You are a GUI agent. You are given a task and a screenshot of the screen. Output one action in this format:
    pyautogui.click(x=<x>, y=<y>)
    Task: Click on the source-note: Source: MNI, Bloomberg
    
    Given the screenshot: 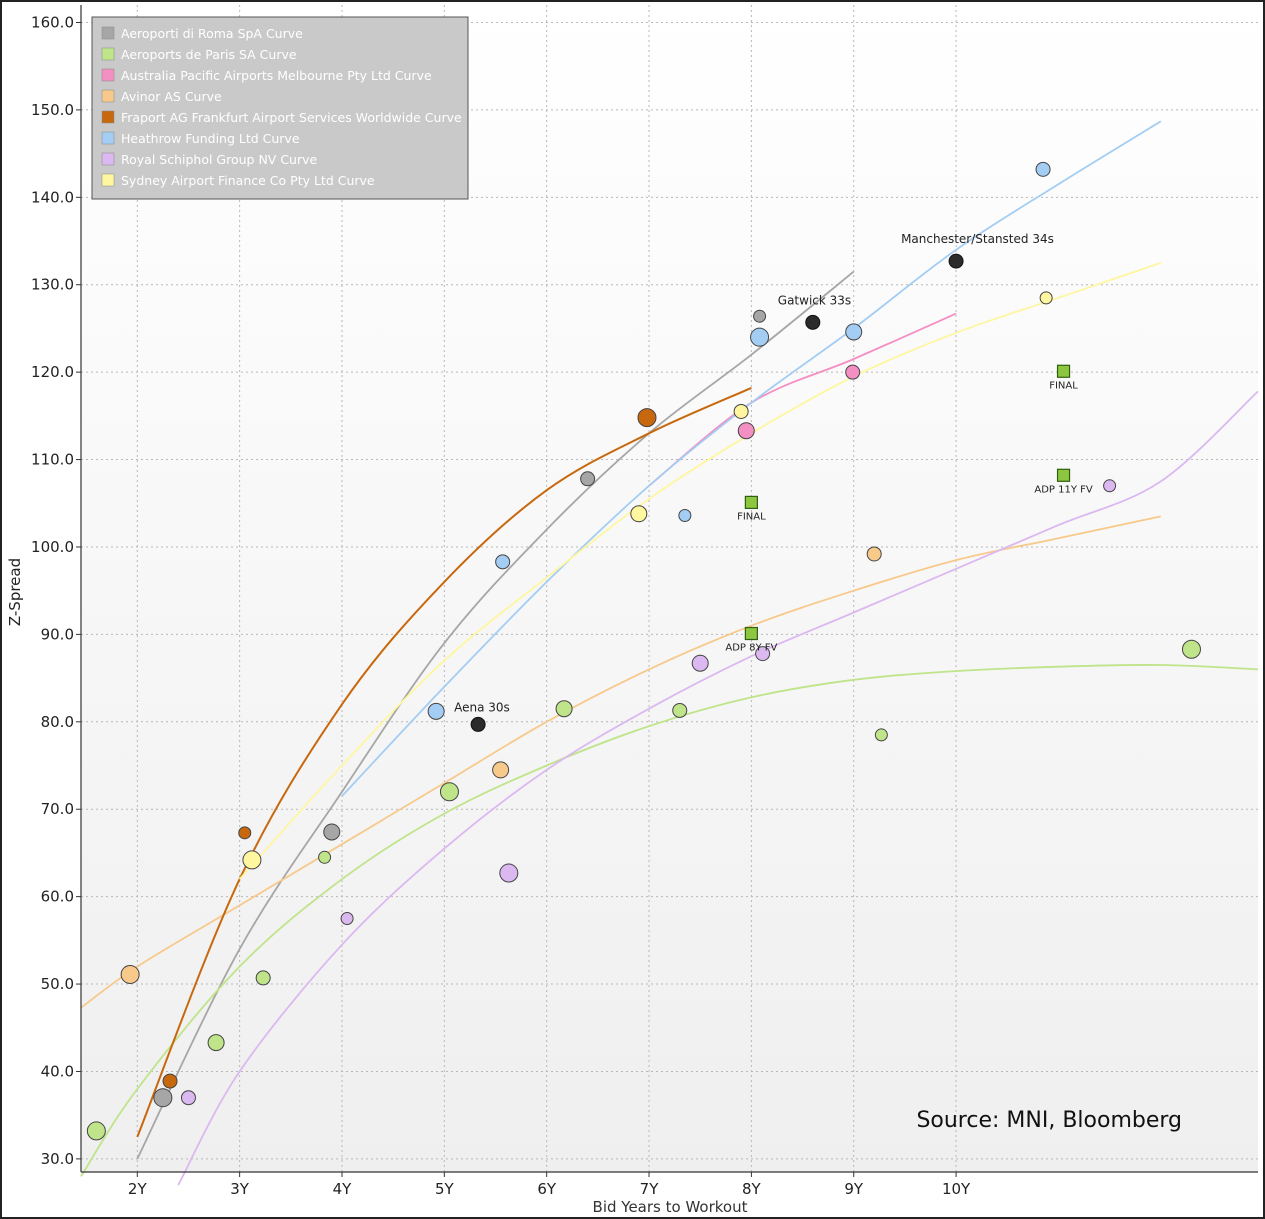 What is the action you would take?
    pyautogui.click(x=1049, y=1120)
    